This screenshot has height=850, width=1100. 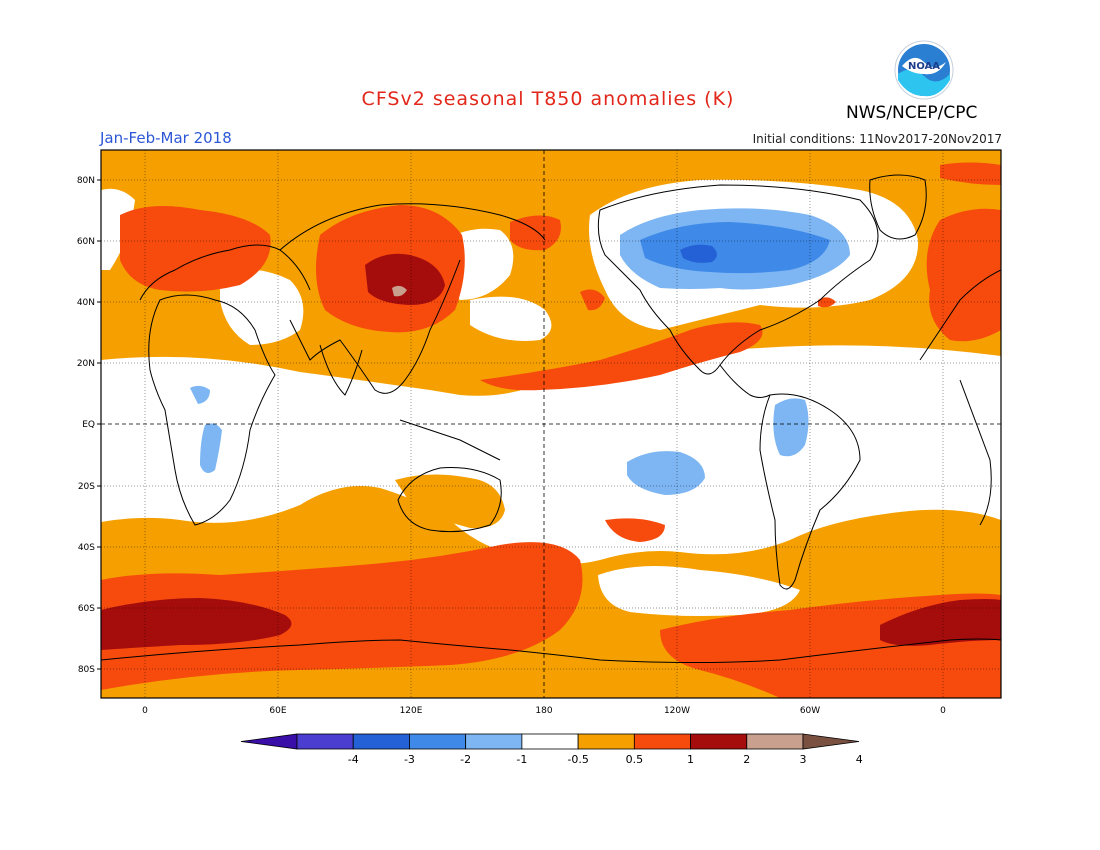 I want to click on noaa-logo: NOAA, so click(x=924, y=70).